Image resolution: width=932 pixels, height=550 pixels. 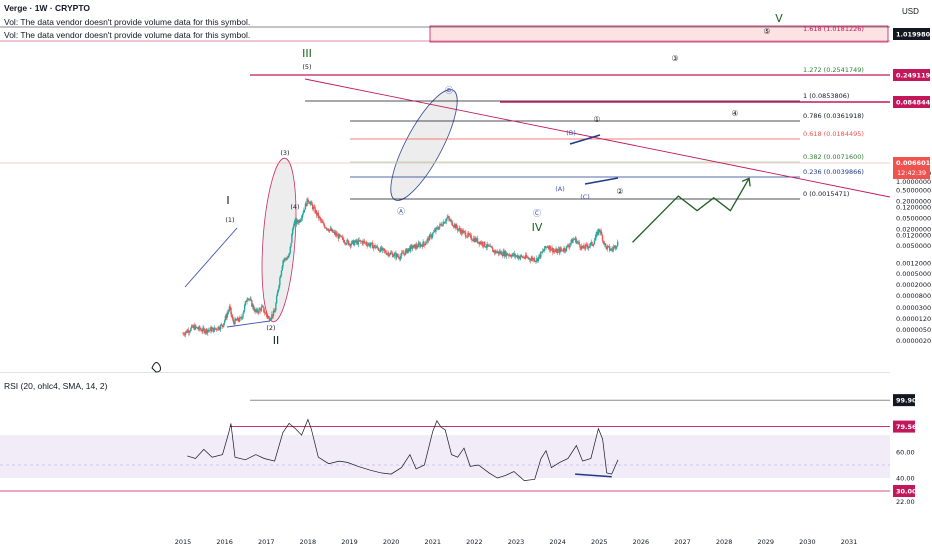 What do you see at coordinates (211, 257) in the screenshot?
I see `wave-i-upper-line` at bounding box center [211, 257].